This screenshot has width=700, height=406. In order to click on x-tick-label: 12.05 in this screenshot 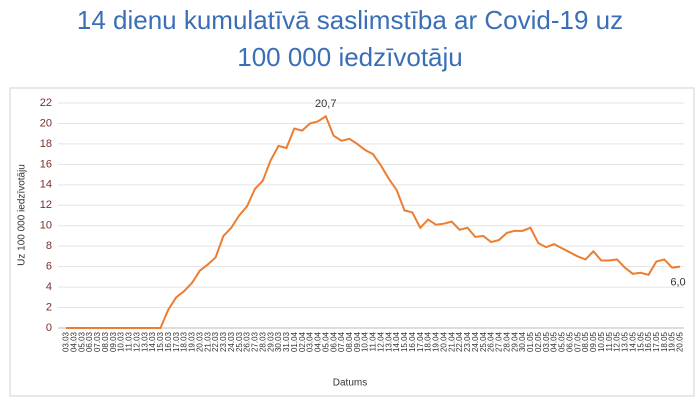, I will do `click(617, 341)`.